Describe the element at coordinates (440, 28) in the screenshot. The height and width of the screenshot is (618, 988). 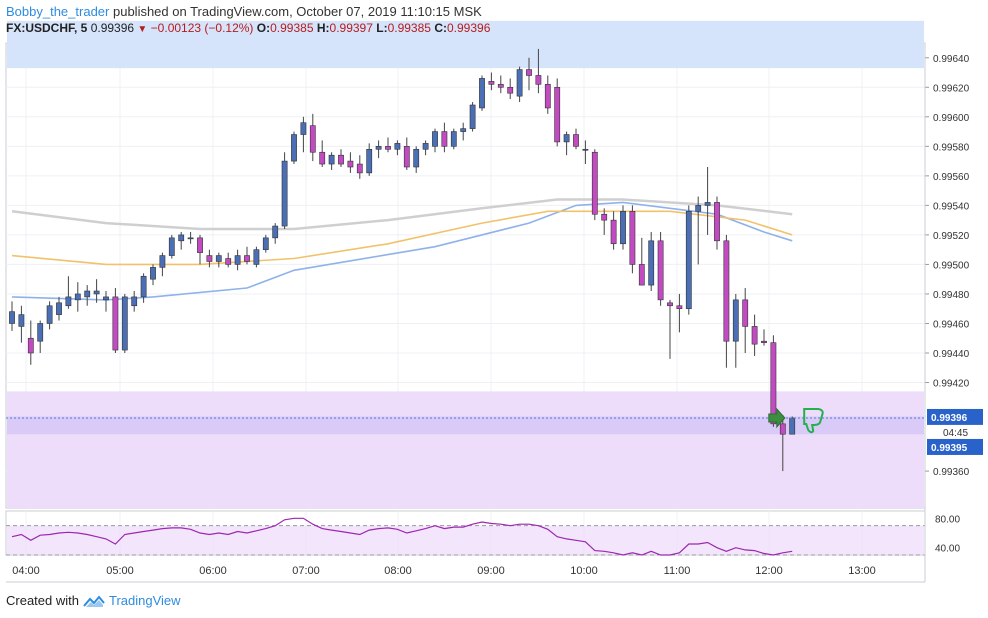
I see `close-label: C:` at that location.